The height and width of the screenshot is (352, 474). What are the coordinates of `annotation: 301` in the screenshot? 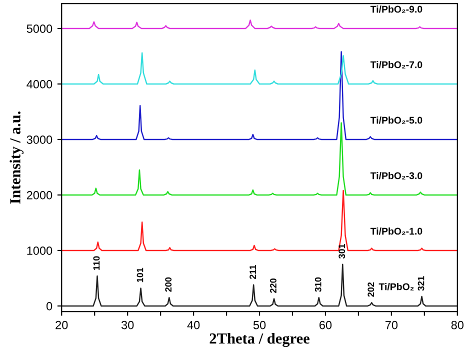 It's located at (342, 251).